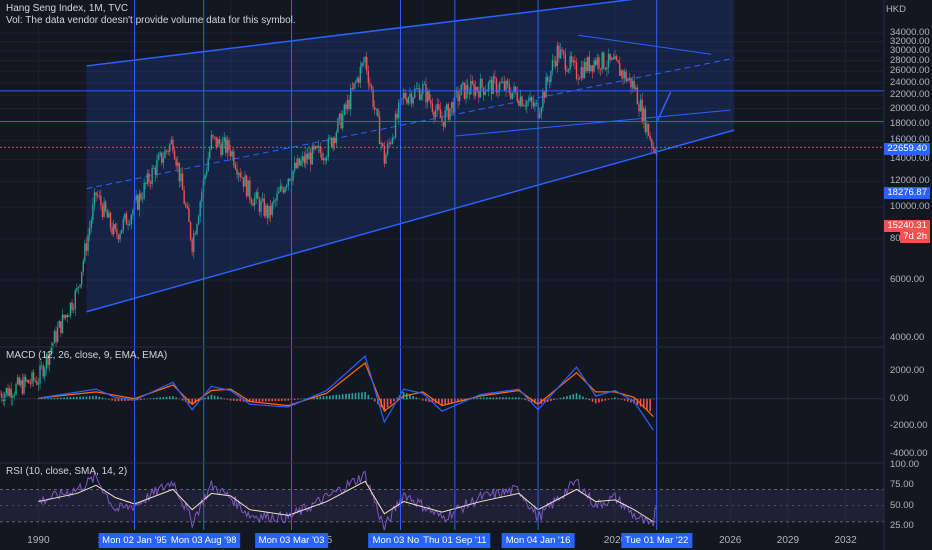 The image size is (932, 550). Describe the element at coordinates (910, 108) in the screenshot. I see `price-tick-label: 20000.00` at that location.